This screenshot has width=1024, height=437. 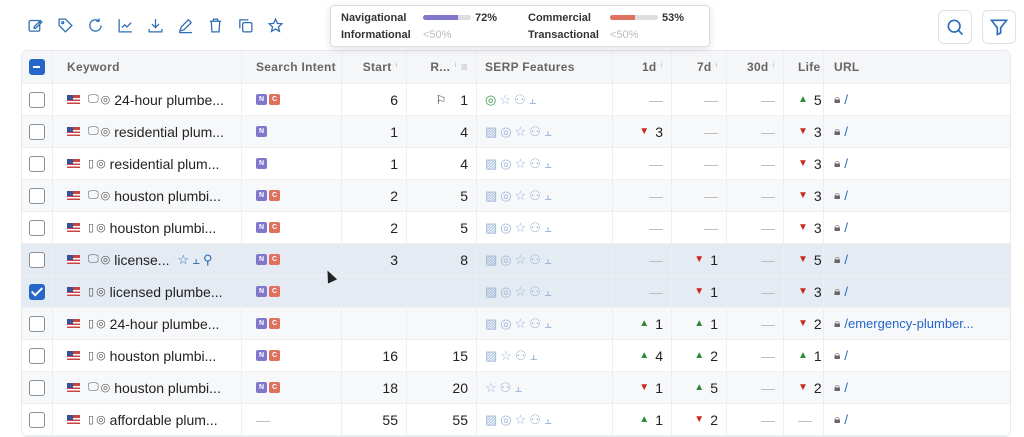 What do you see at coordinates (215, 25) in the screenshot?
I see `trash-button` at bounding box center [215, 25].